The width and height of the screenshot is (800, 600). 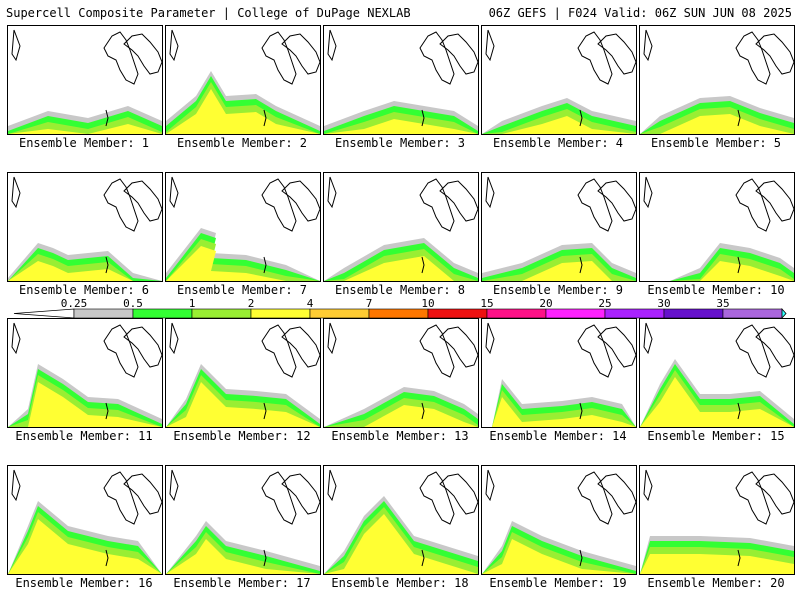 What do you see at coordinates (716, 290) in the screenshot?
I see `ensemble-member-label: Ensemble Member: 10` at bounding box center [716, 290].